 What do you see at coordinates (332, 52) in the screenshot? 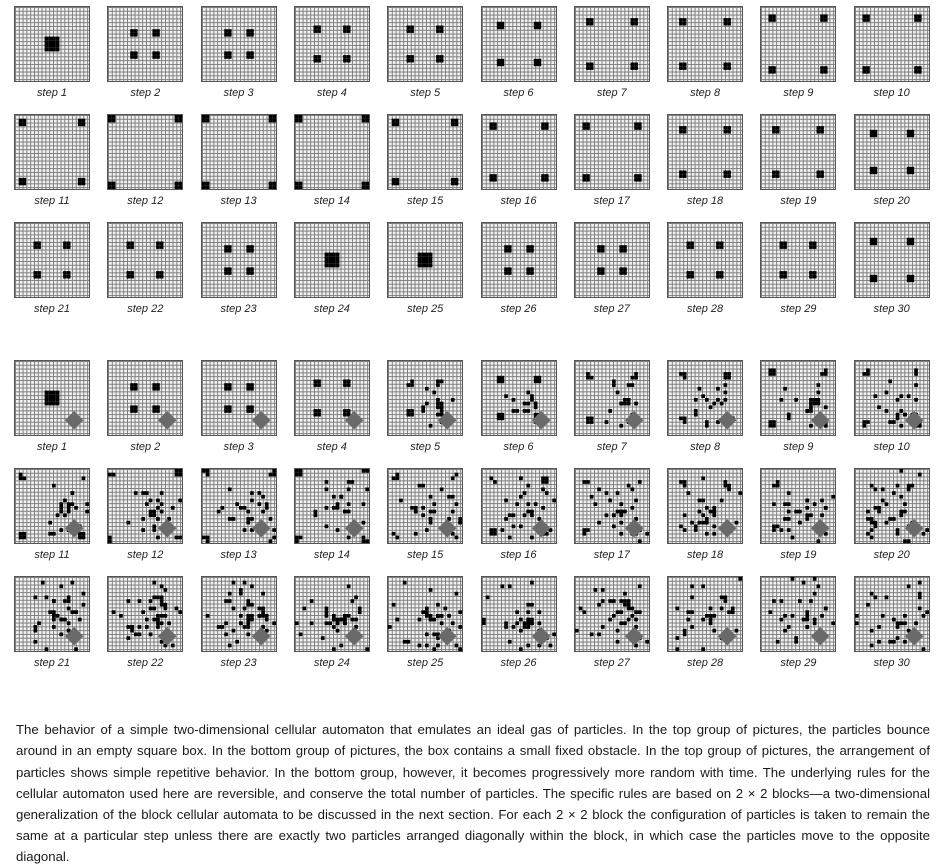
I see `automaton-panel: step 4` at bounding box center [332, 52].